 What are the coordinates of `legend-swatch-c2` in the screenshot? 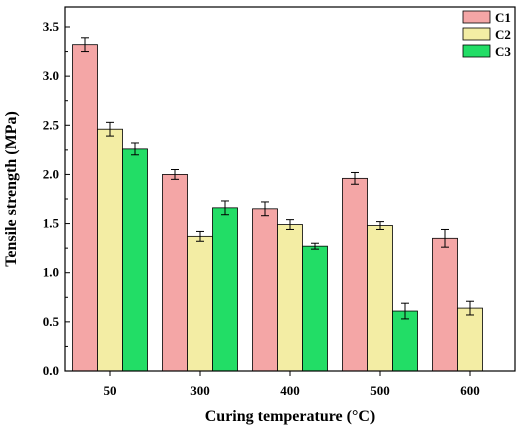 It's located at (476, 34).